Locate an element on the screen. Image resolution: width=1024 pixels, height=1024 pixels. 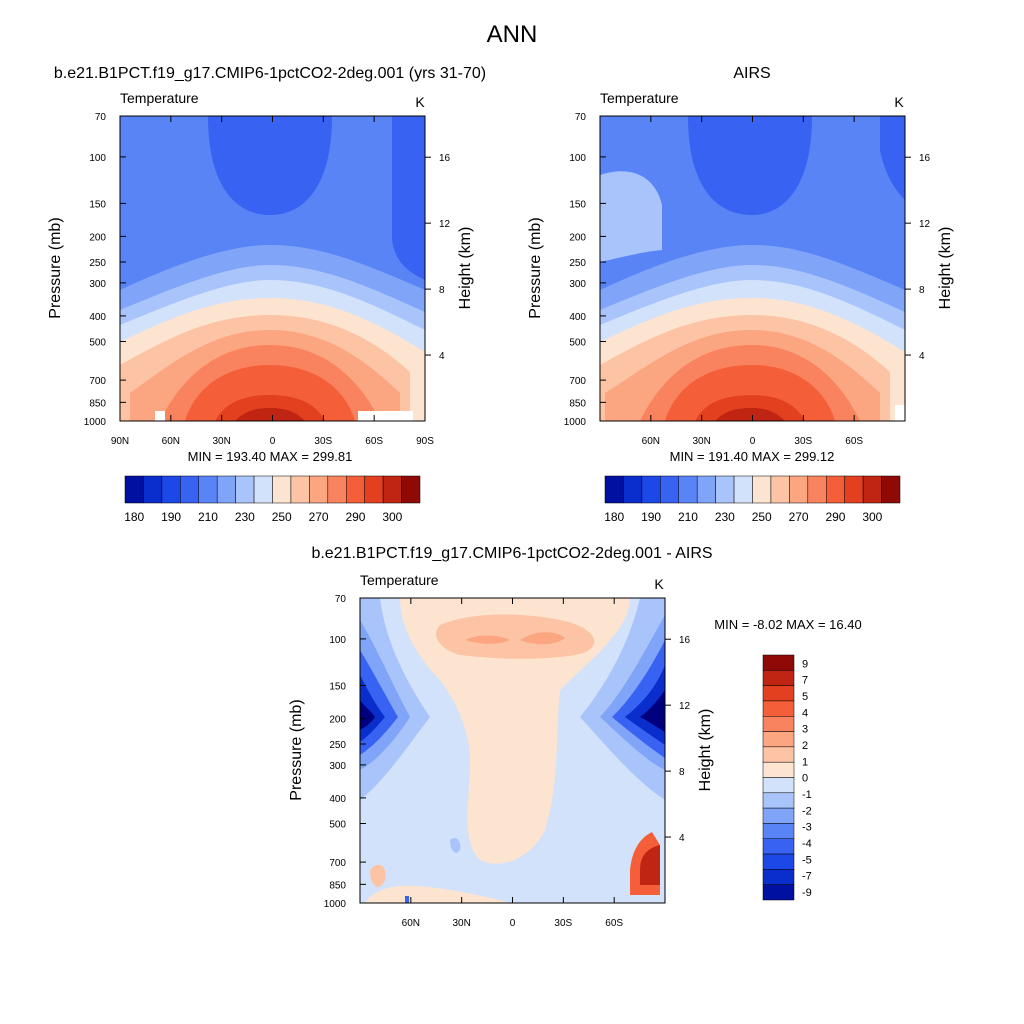
colorbar-label: 9 is located at coordinates (805, 664).